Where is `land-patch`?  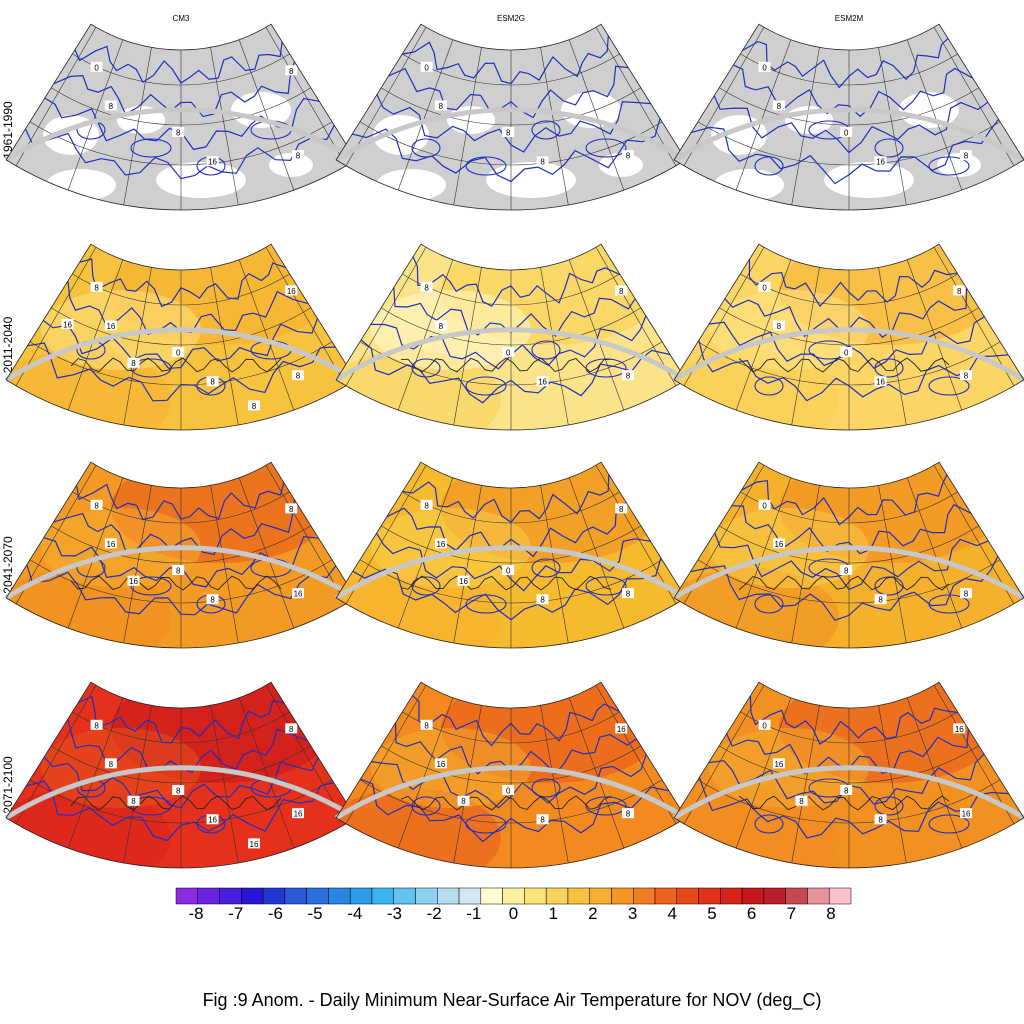
land-patch is located at coordinates (201, 180).